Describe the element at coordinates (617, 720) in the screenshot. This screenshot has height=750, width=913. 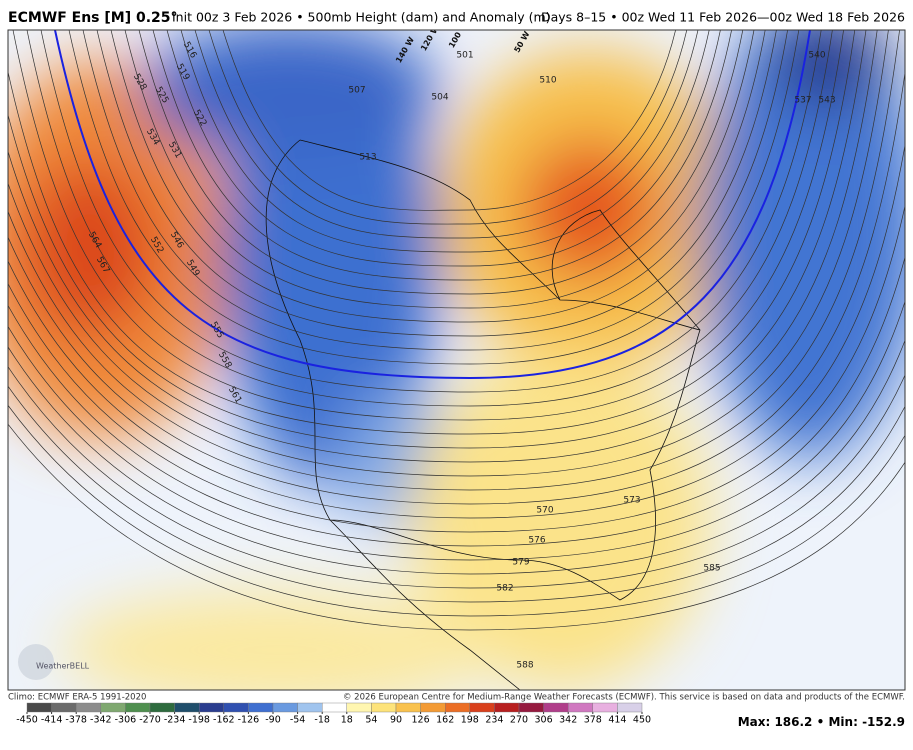
I see `colorbar-tick-label: 414` at that location.